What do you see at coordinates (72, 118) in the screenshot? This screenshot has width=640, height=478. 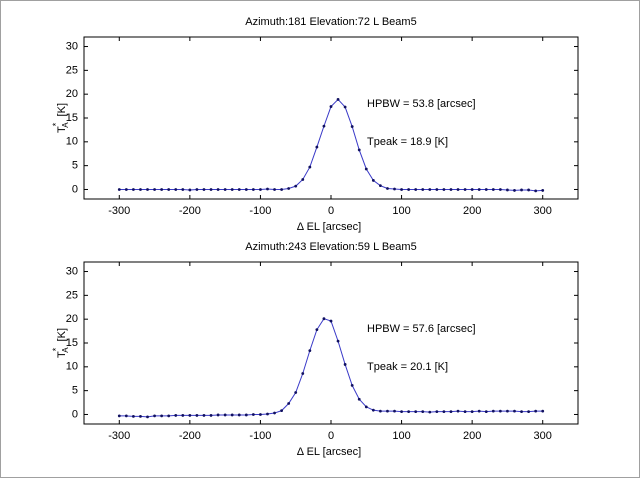 I see `y-tick-label: 15` at bounding box center [72, 118].